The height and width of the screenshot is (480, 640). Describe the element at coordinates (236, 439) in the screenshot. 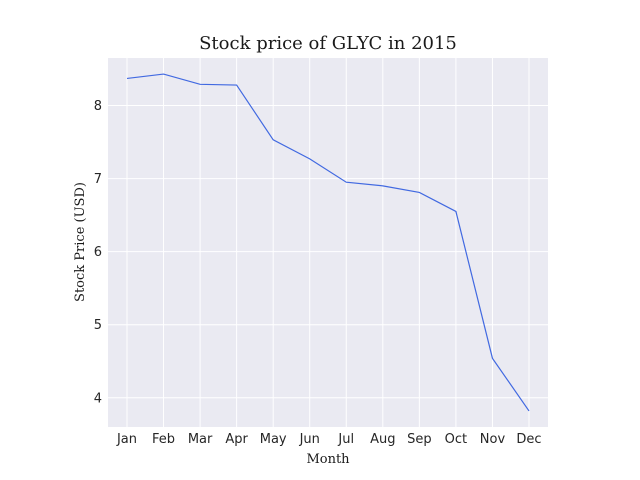

I see `x-tick-label: Apr` at that location.